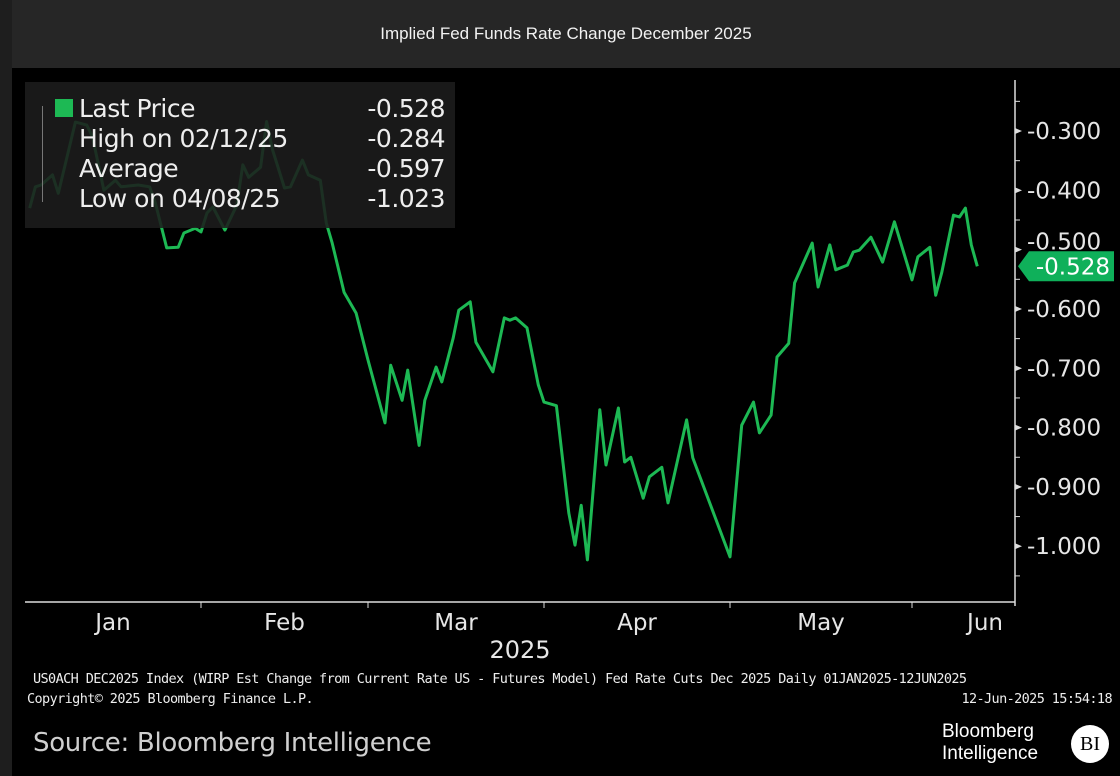 The width and height of the screenshot is (1120, 776). What do you see at coordinates (129, 168) in the screenshot?
I see `legend-label: Average` at bounding box center [129, 168].